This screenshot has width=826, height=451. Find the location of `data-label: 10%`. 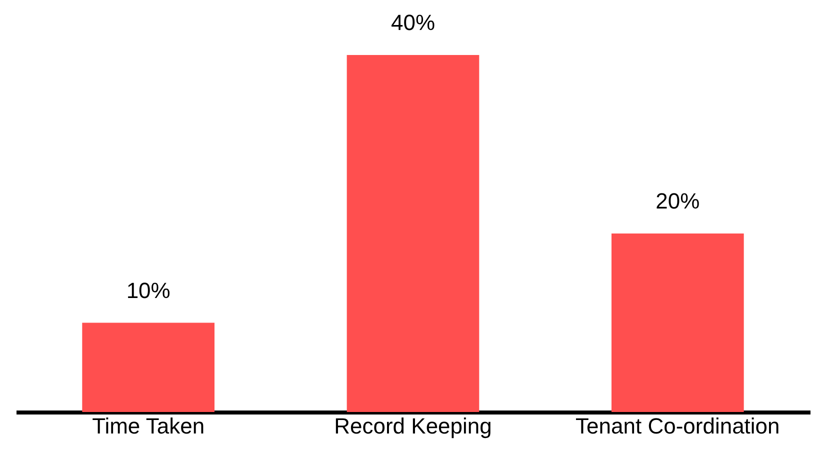

data-label: 10% is located at coordinates (148, 290).